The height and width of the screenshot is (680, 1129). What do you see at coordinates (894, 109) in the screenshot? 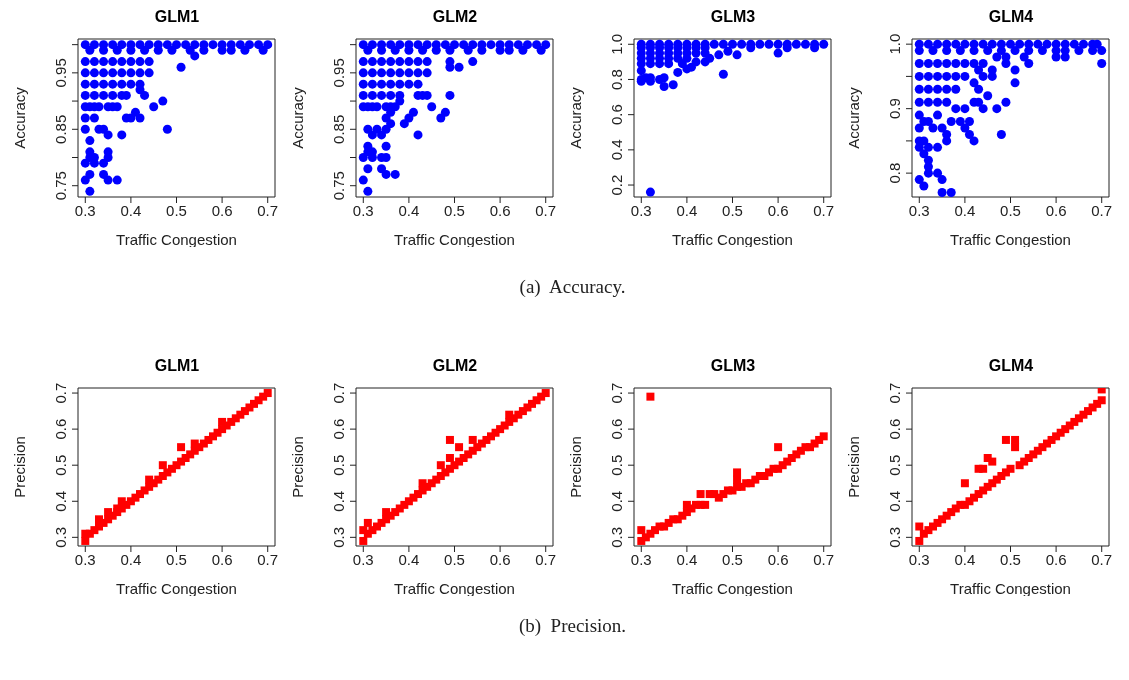
I see `y-tick-label: 0.9` at bounding box center [894, 109].